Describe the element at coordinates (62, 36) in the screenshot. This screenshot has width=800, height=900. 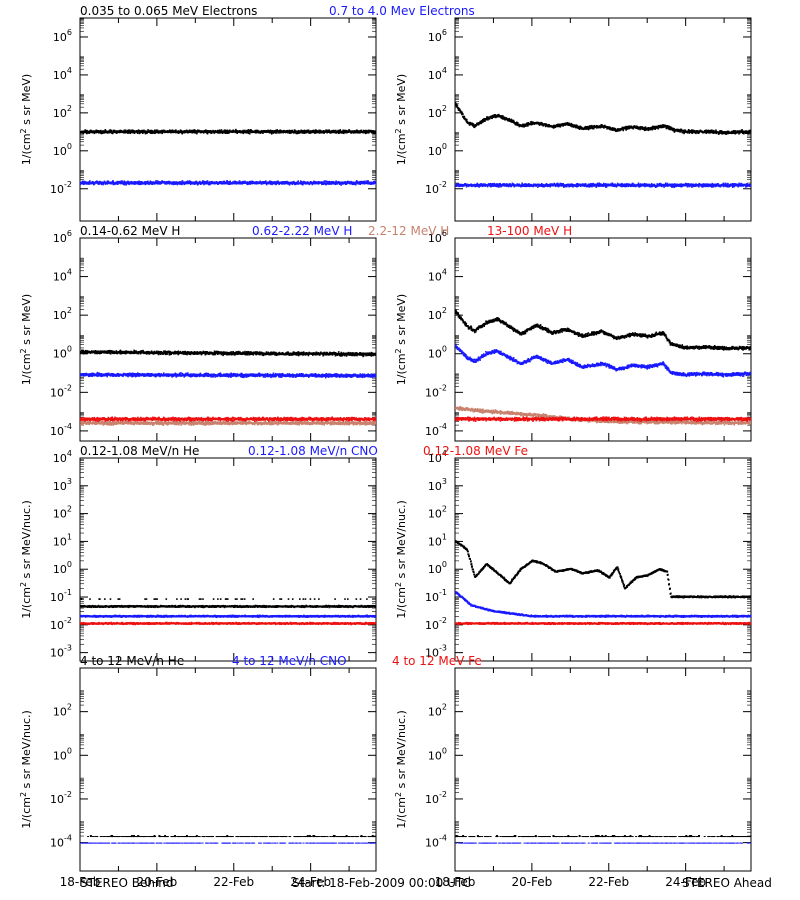
I see `y-tick-label: 106` at that location.